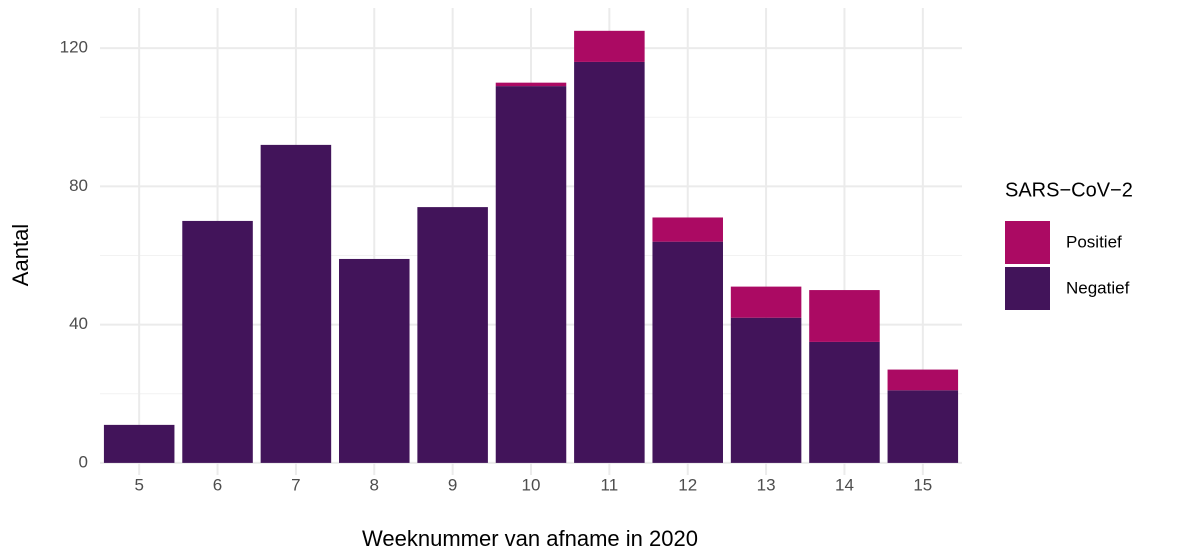 The width and height of the screenshot is (1184, 553). What do you see at coordinates (74, 47) in the screenshot?
I see `y-tick-label: 120` at bounding box center [74, 47].